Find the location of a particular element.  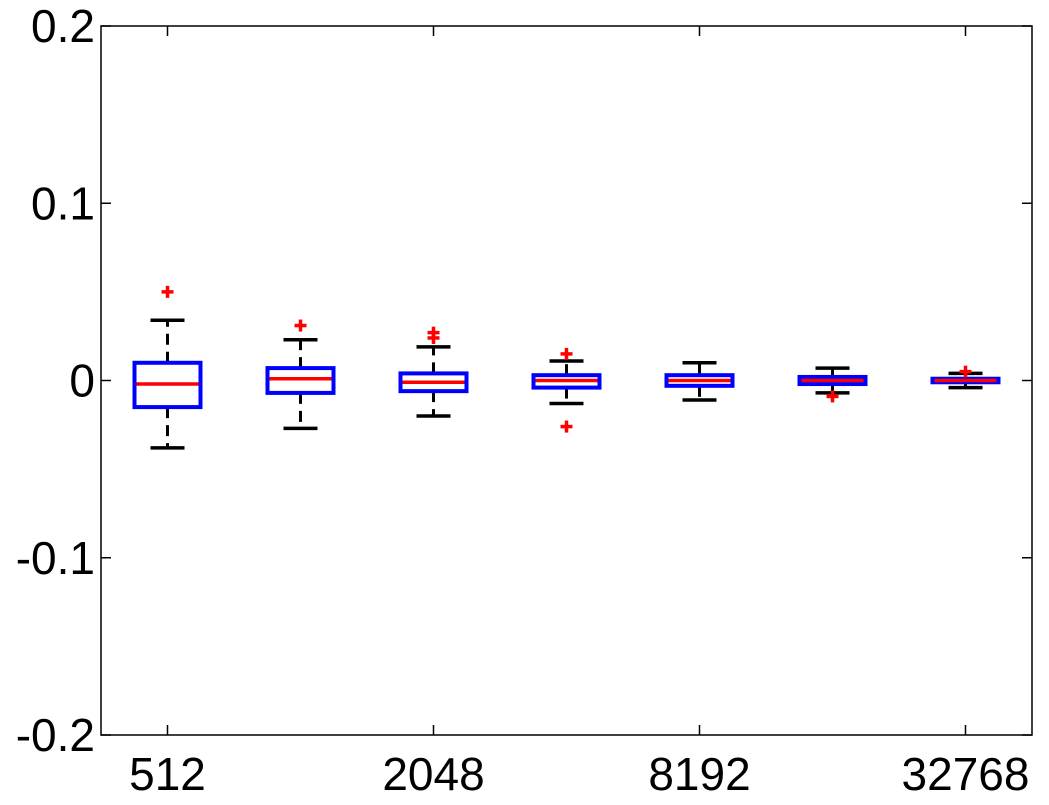

y-tick-label: 0.1 is located at coordinates (63, 203).